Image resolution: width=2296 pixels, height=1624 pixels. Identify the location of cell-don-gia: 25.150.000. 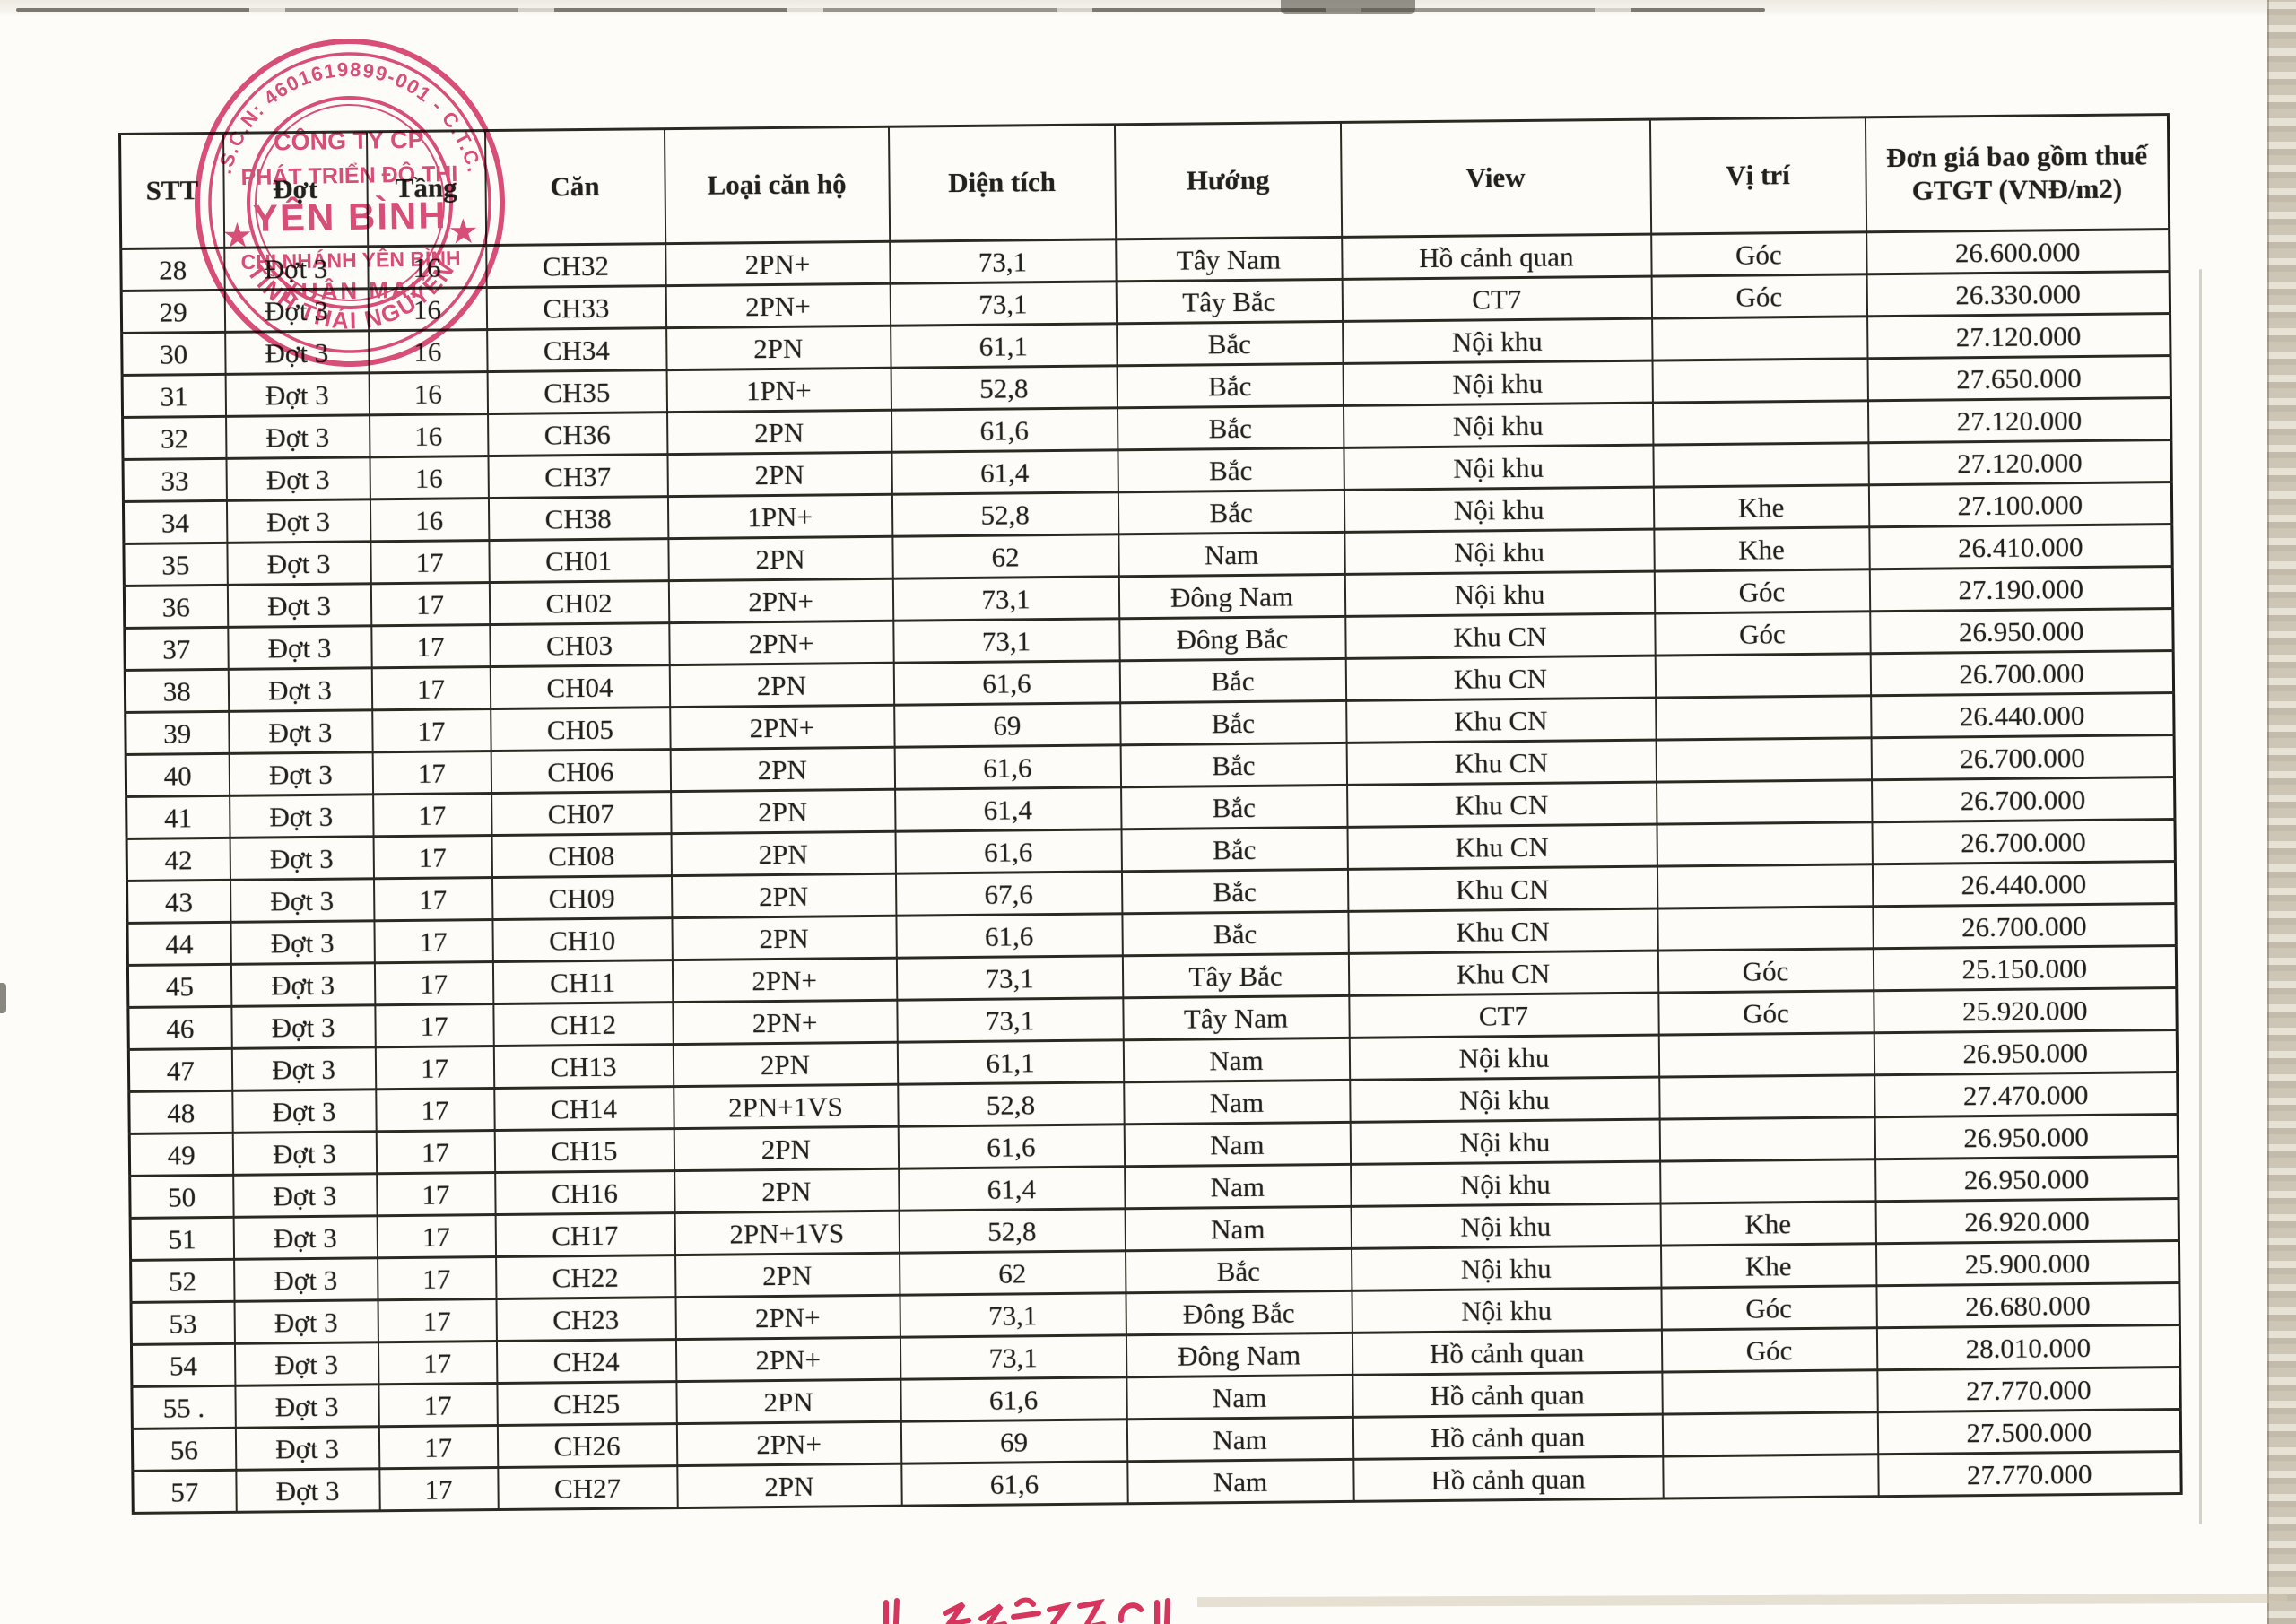
(2025, 968).